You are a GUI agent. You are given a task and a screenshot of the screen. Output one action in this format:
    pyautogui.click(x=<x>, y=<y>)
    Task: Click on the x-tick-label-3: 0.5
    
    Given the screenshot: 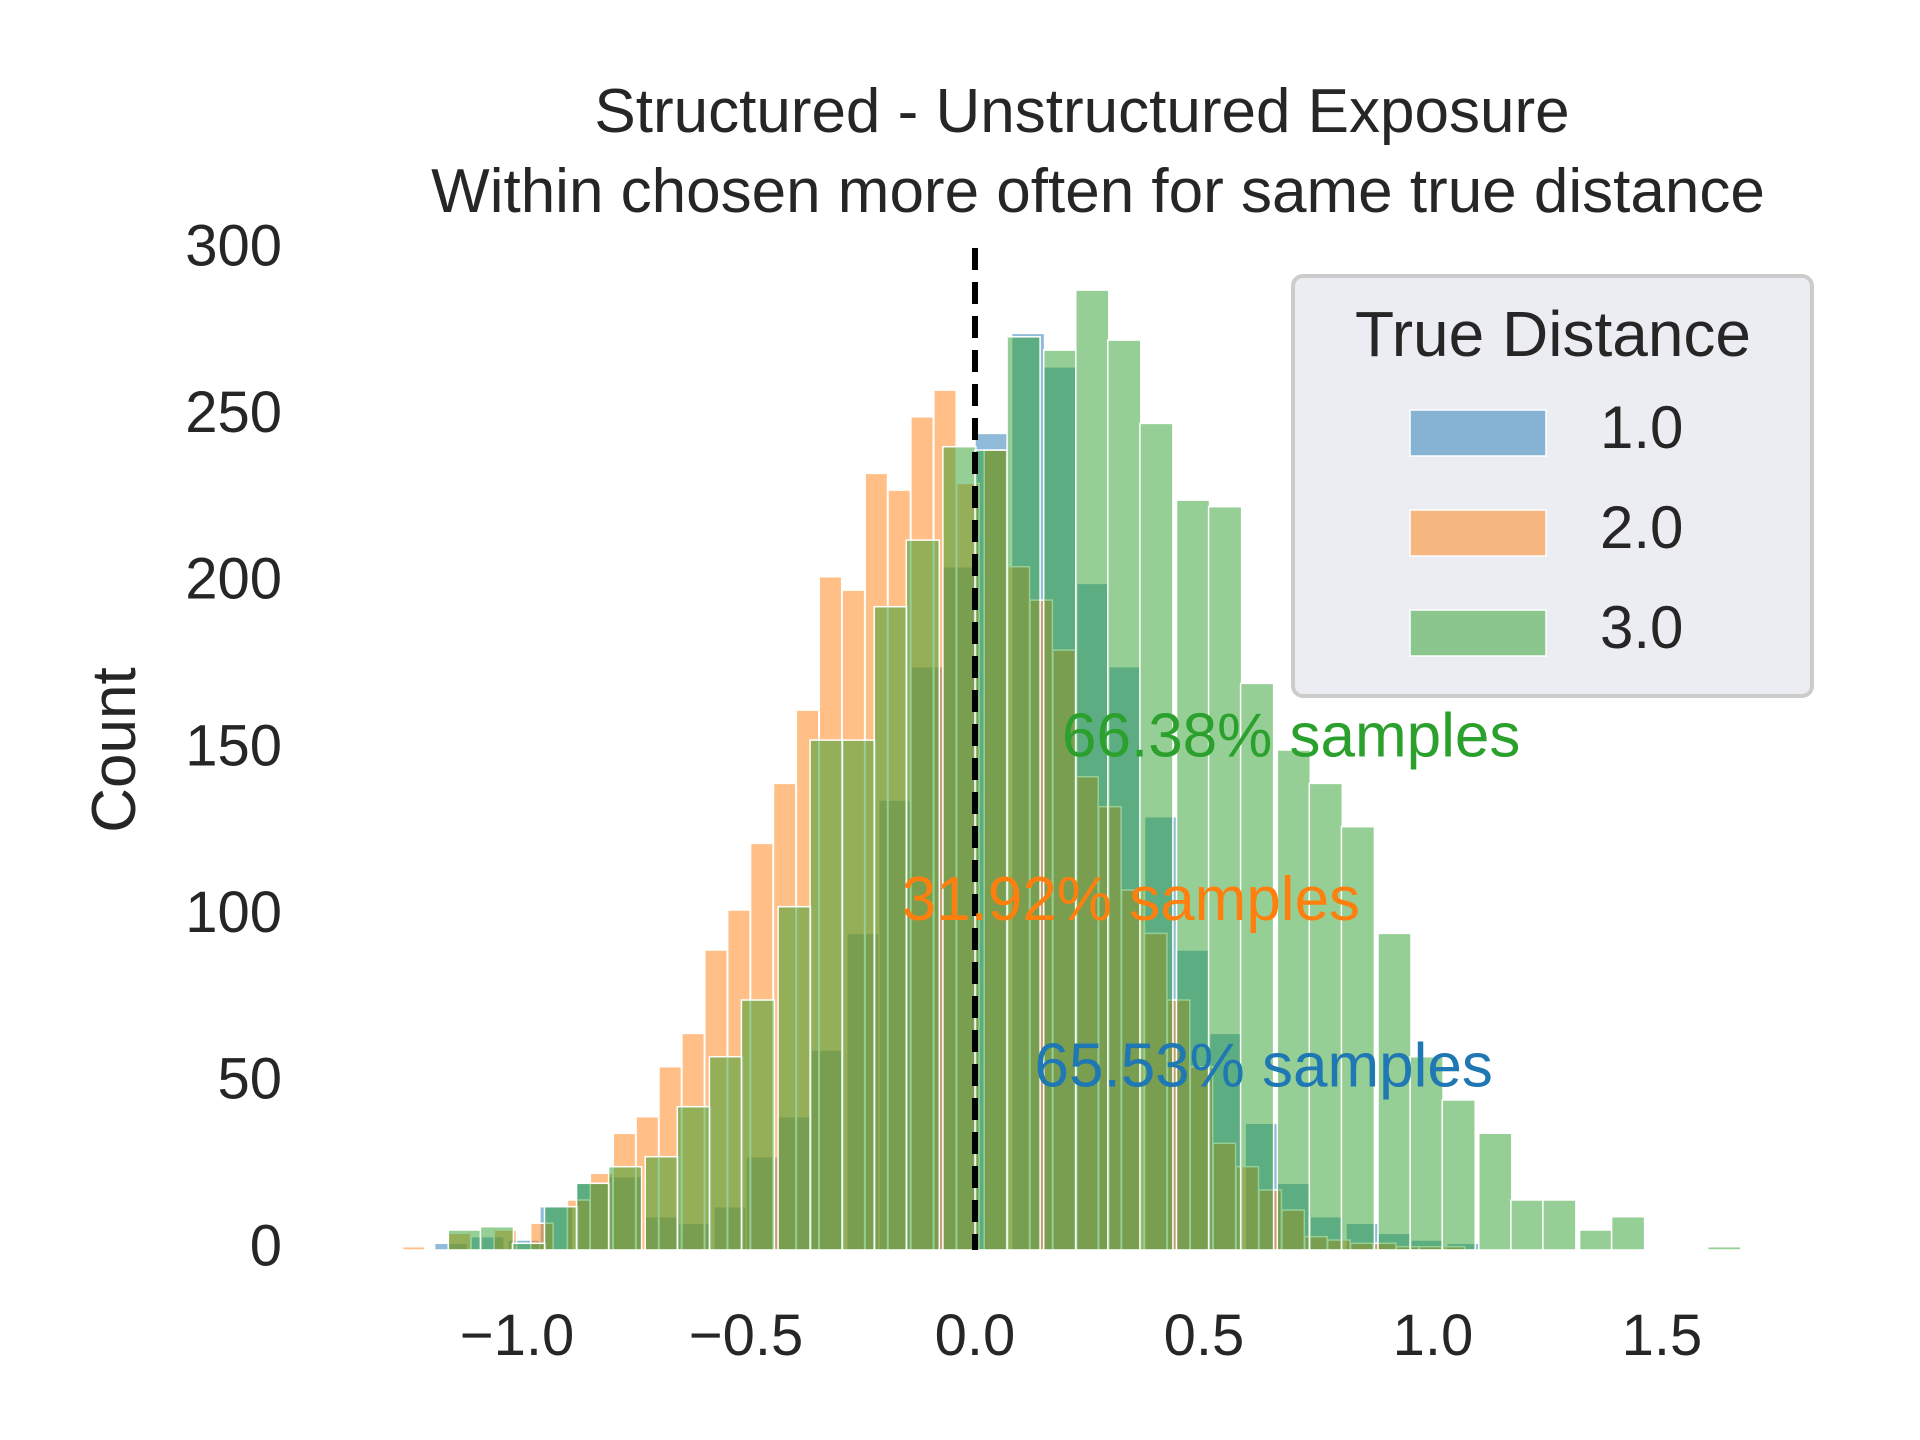 What is the action you would take?
    pyautogui.click(x=1204, y=1335)
    